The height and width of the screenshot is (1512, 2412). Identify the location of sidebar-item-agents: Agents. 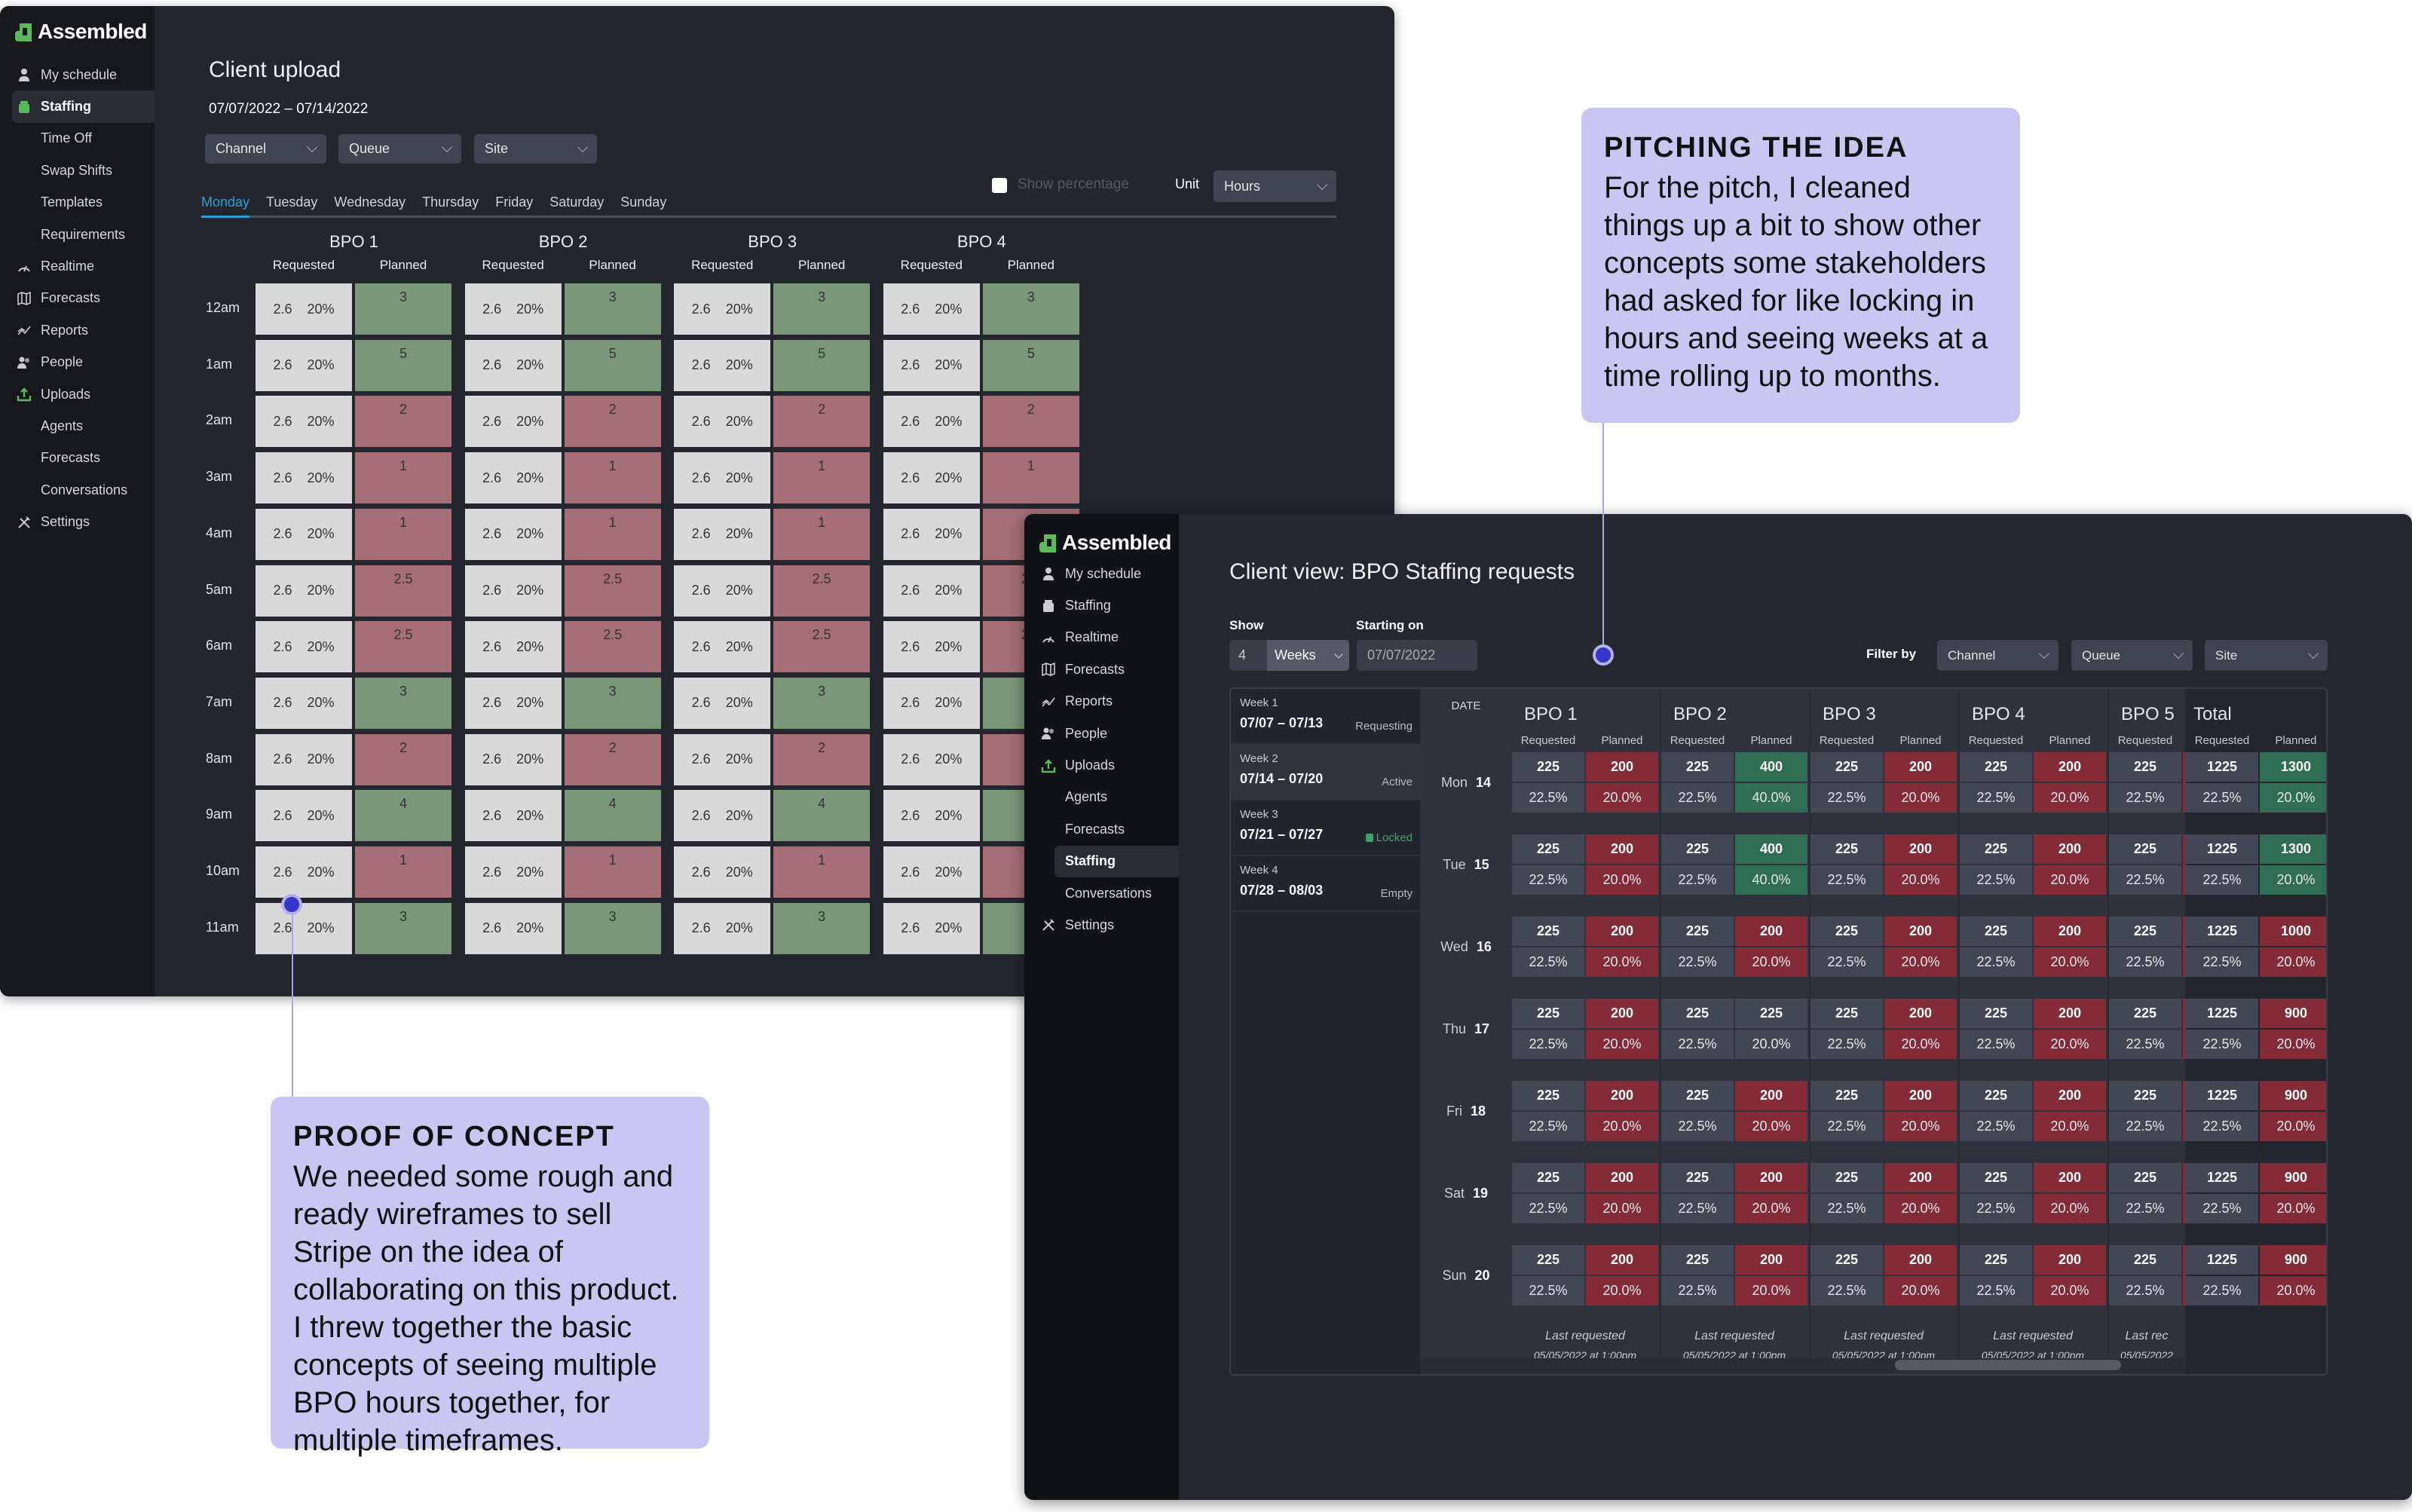
(1101, 798).